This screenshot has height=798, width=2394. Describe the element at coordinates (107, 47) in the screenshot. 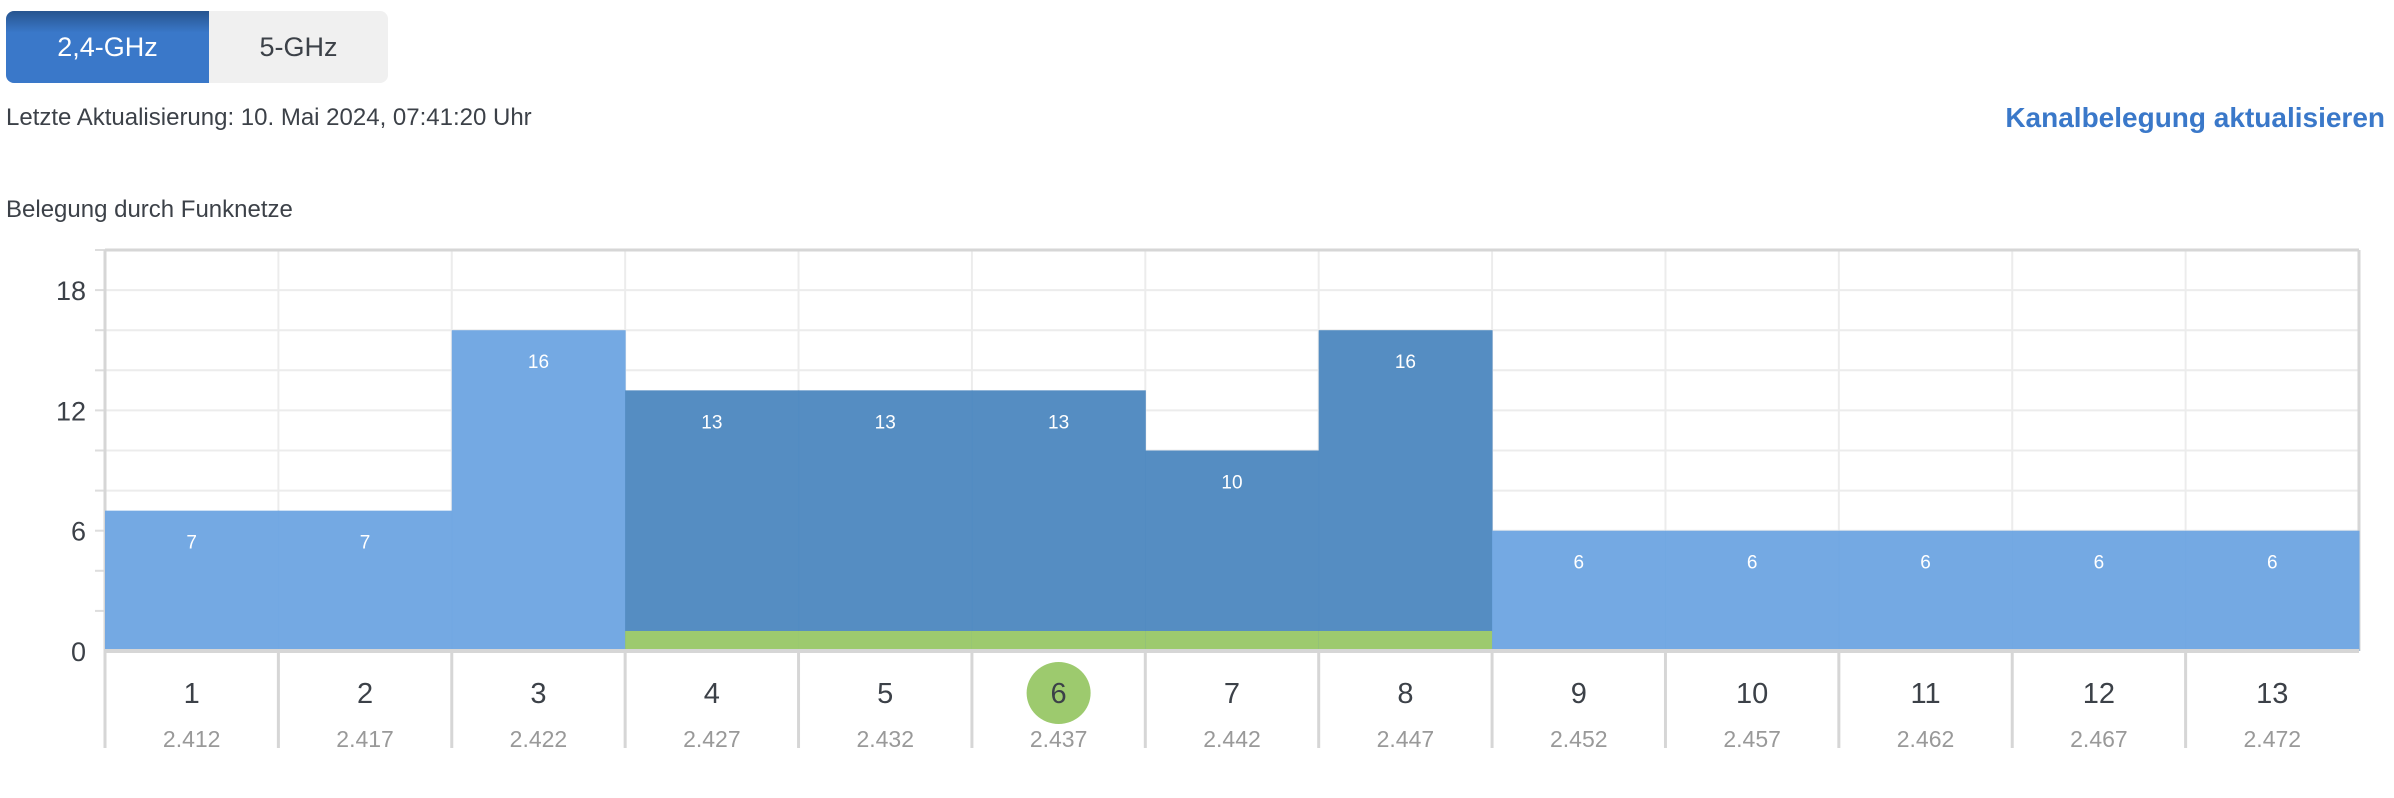

I see `tab-2-4-ghz: 2,4-GHz` at that location.